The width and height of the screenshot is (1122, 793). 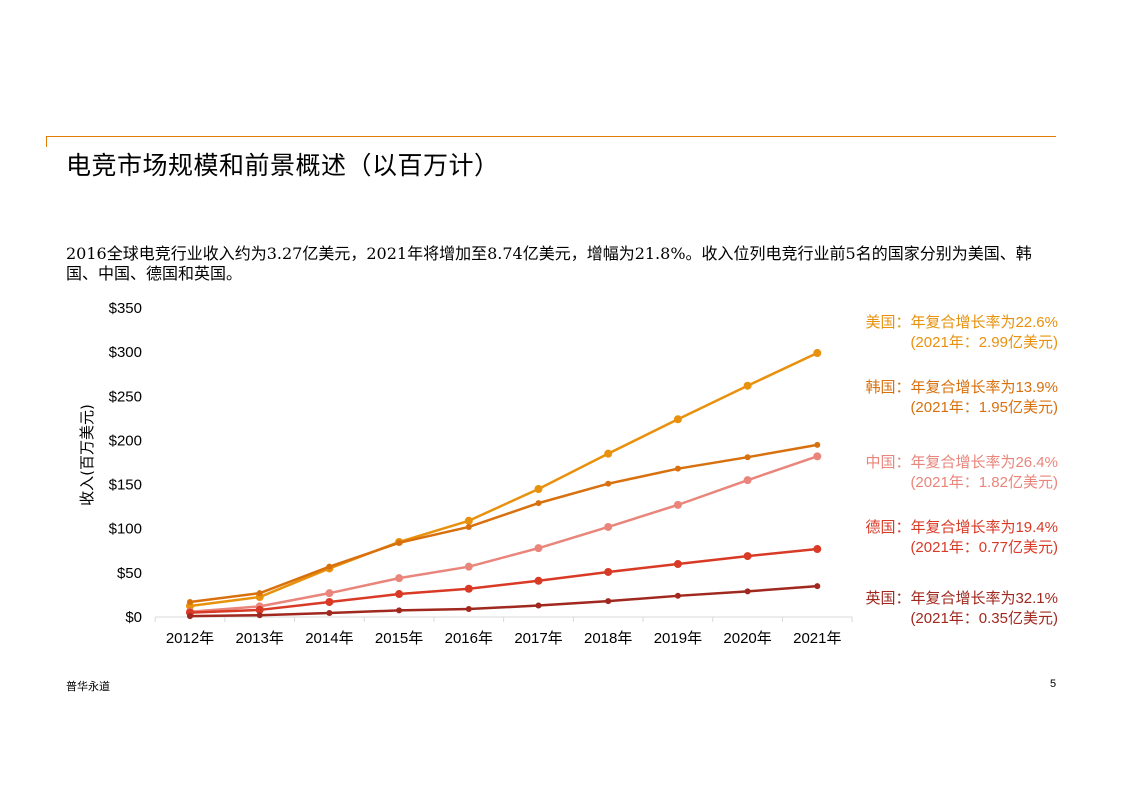 I want to click on legend-korea-line1: 韩国：年复合增长率为13.9%, so click(x=961, y=387).